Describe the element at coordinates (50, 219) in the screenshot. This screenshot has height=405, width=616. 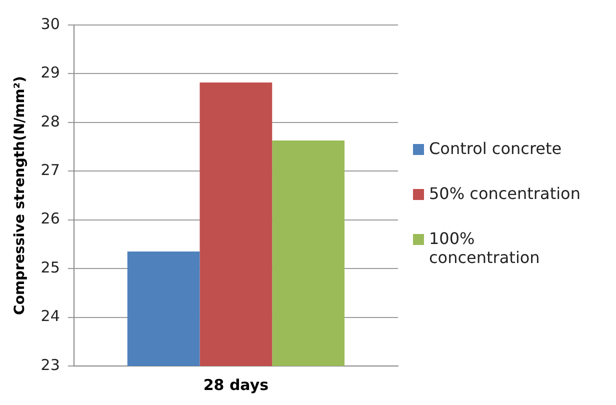
I see `y-tick-label: 26` at that location.